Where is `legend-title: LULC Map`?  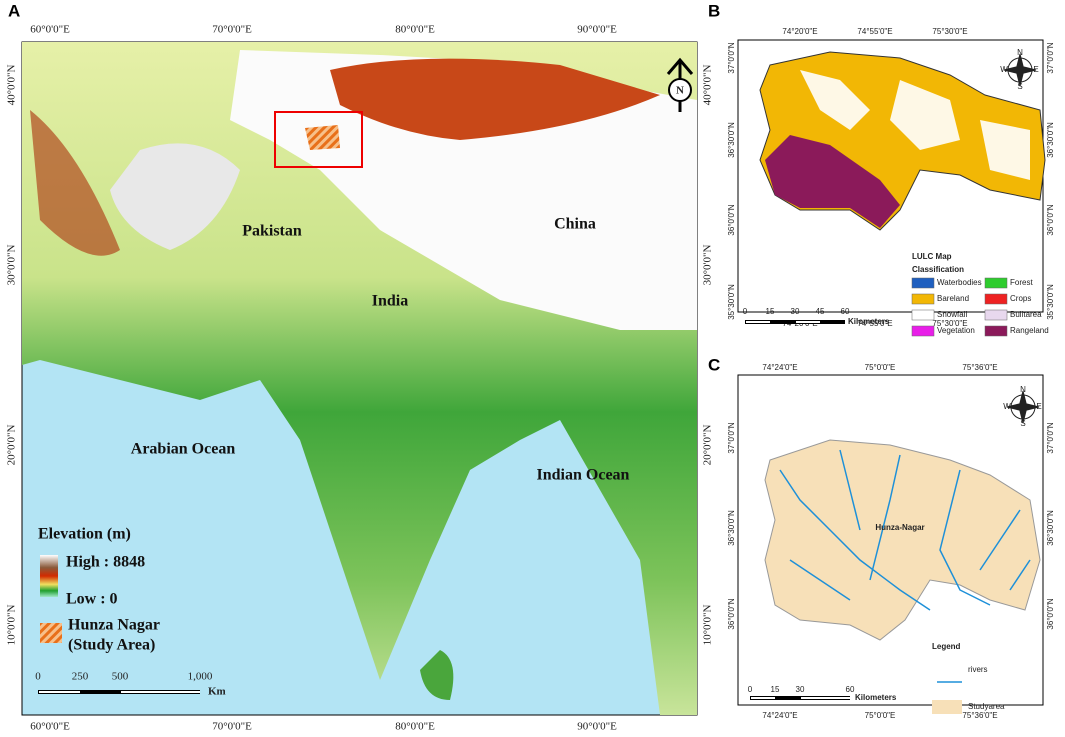 legend-title: LULC Map is located at coordinates (932, 256).